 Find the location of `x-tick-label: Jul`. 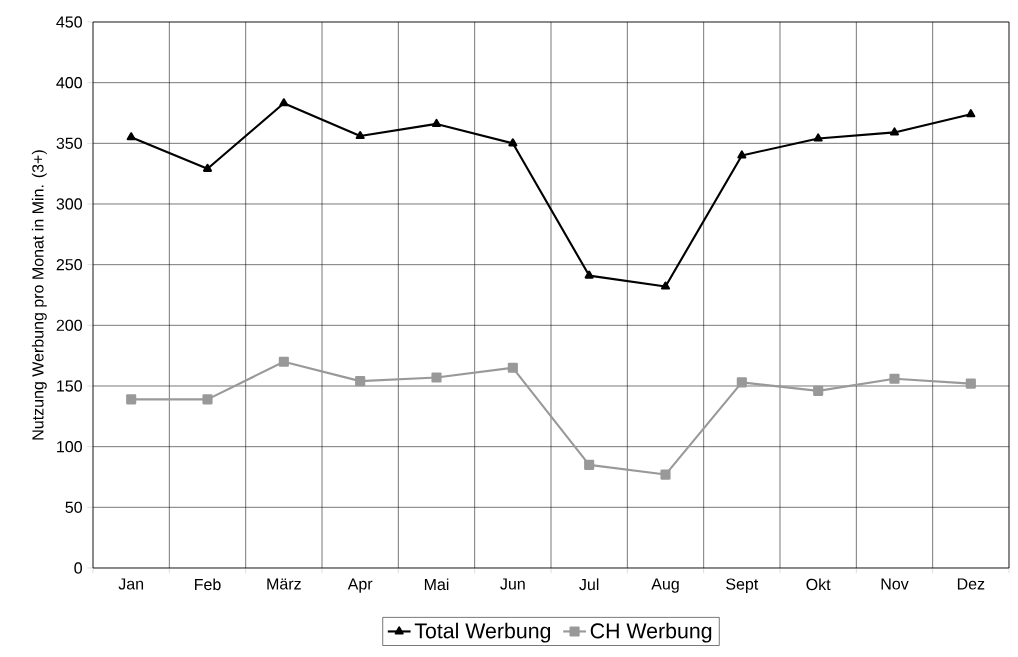

x-tick-label: Jul is located at coordinates (589, 584).